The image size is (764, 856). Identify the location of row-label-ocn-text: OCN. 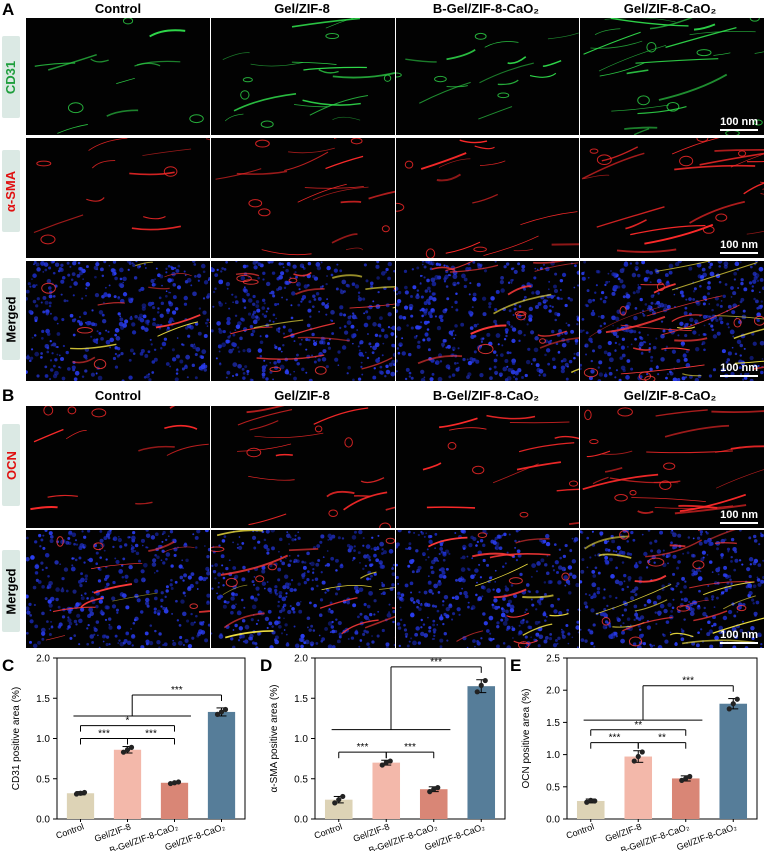
(11, 465).